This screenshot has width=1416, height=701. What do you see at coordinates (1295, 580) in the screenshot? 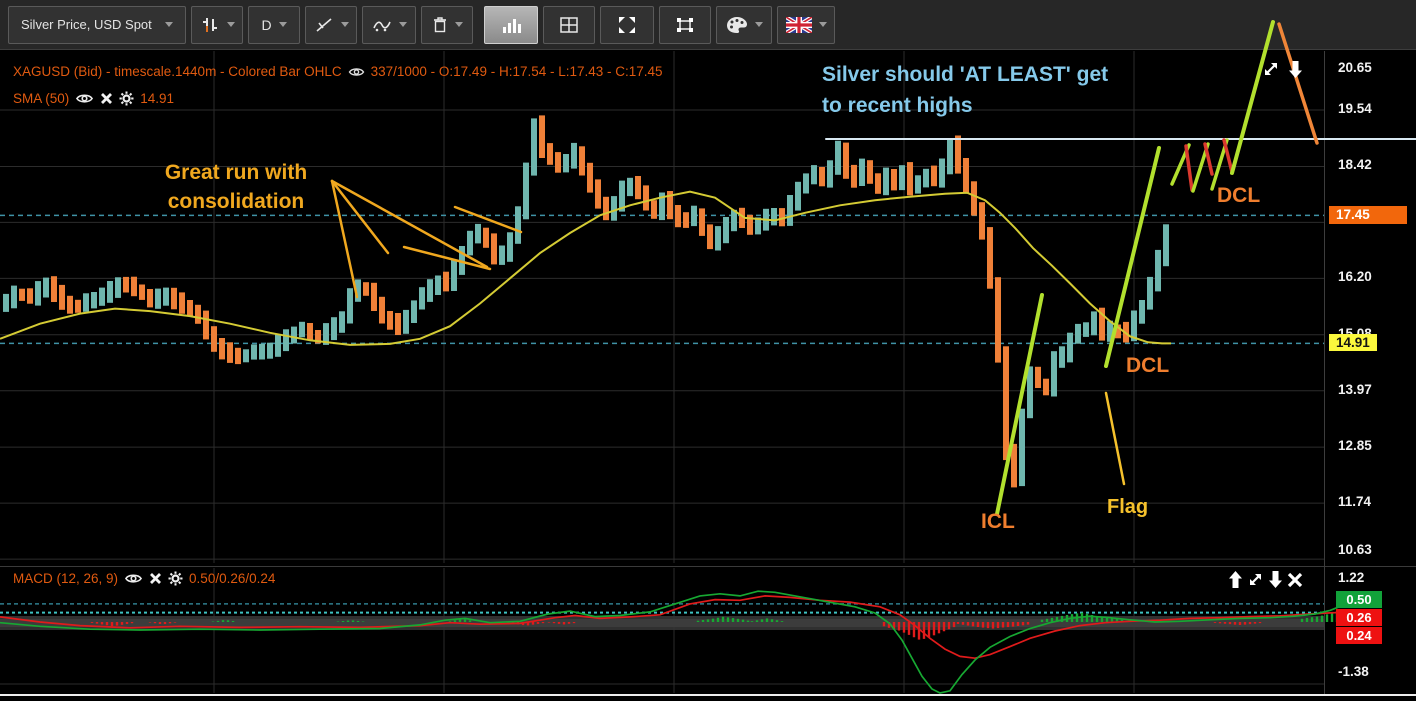
I see `close-pane-icon` at bounding box center [1295, 580].